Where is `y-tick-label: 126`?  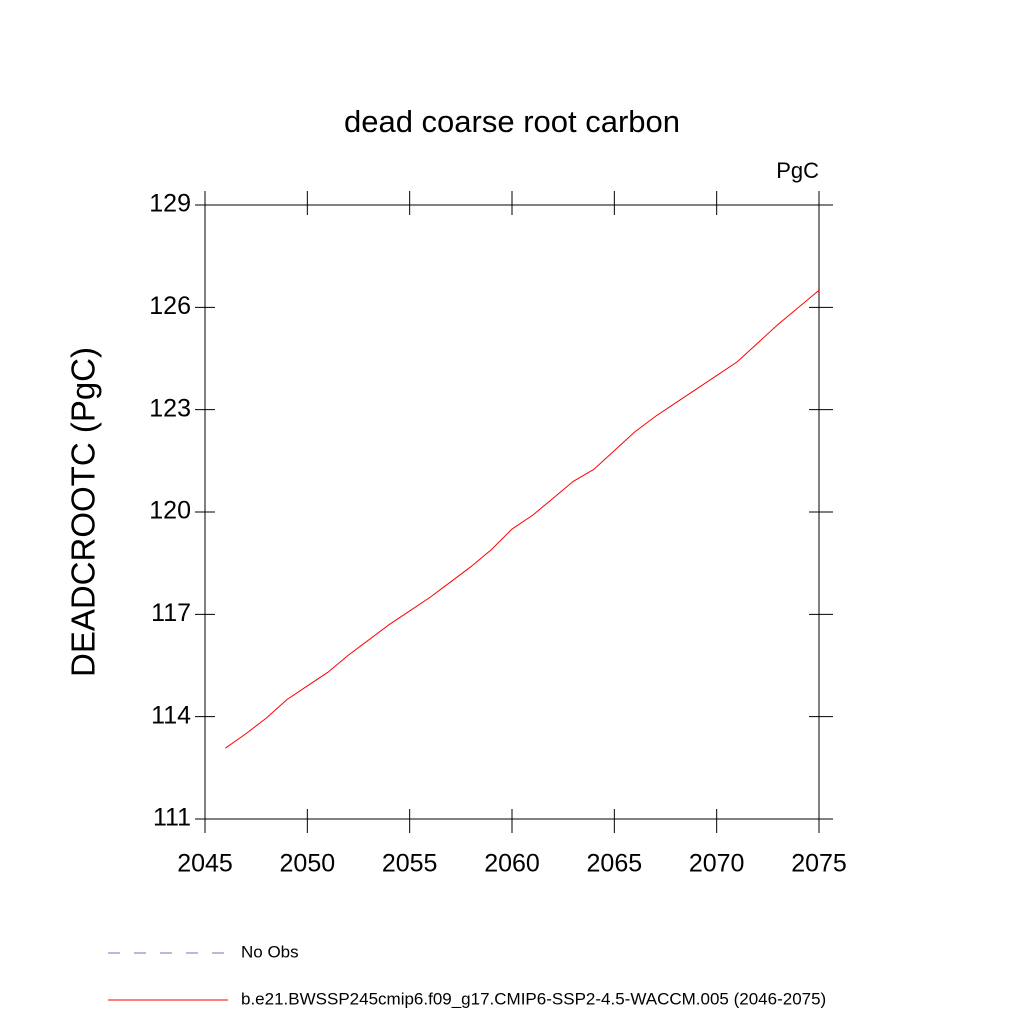
y-tick-label: 126 is located at coordinates (170, 306).